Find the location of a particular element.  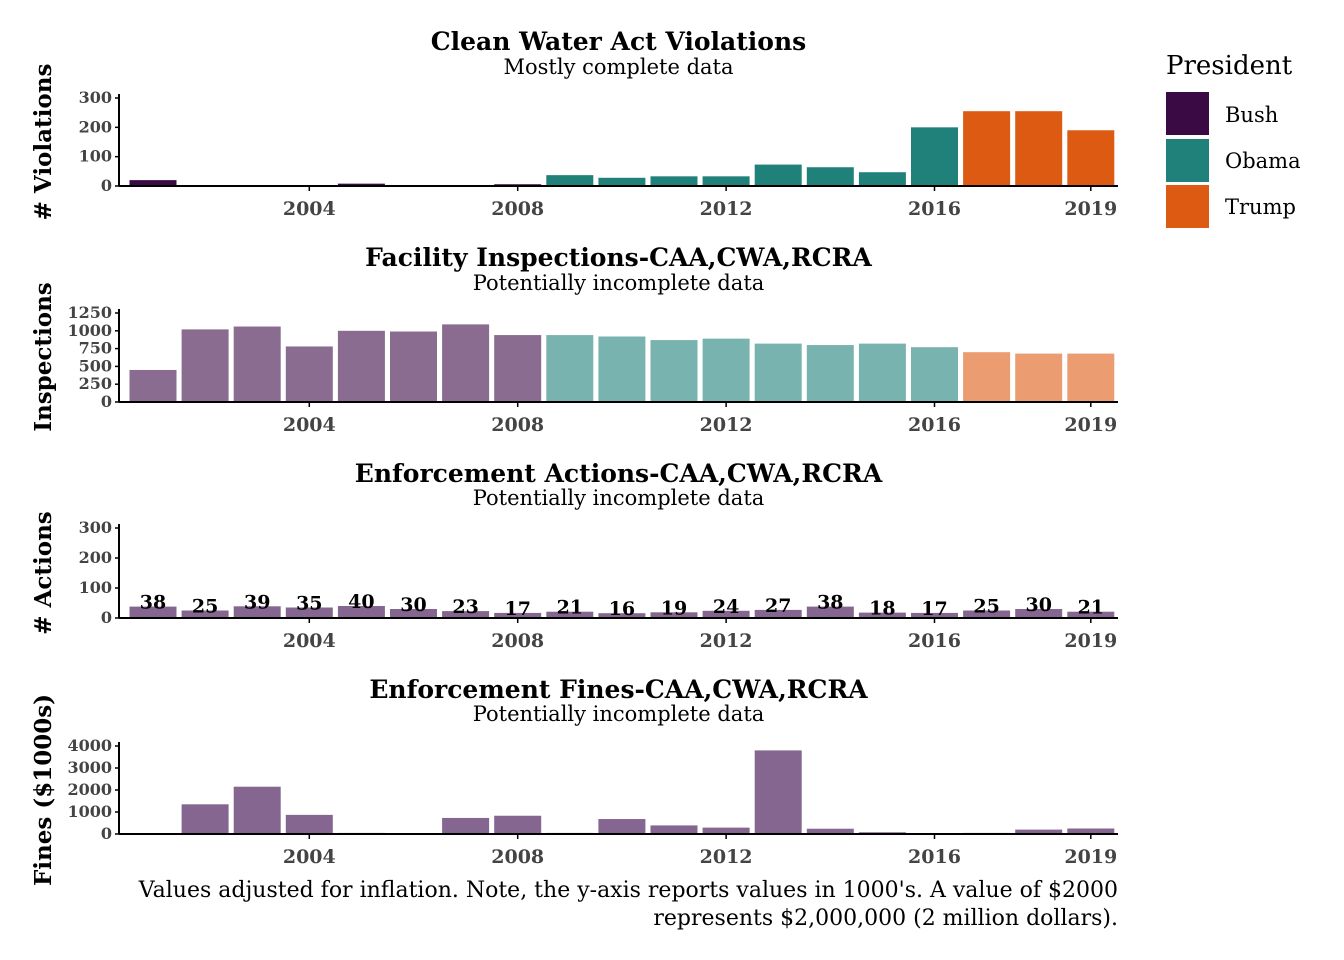

data-label: 27 is located at coordinates (778, 606).